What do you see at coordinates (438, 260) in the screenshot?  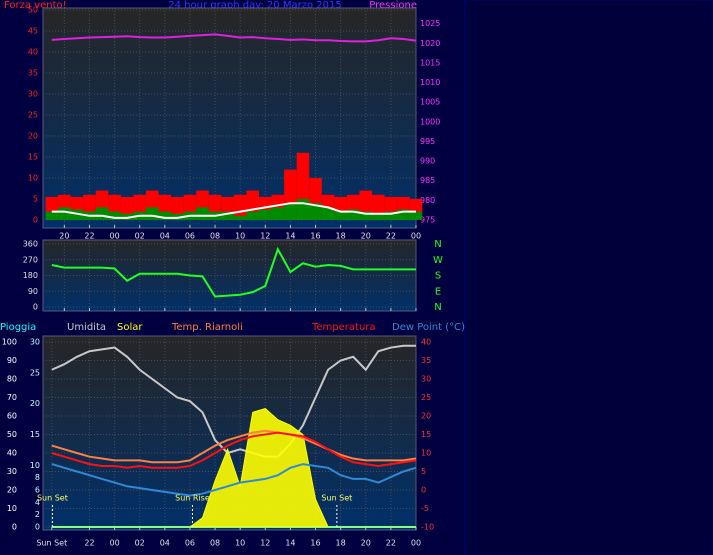 I see `y2-tick-label: W` at bounding box center [438, 260].